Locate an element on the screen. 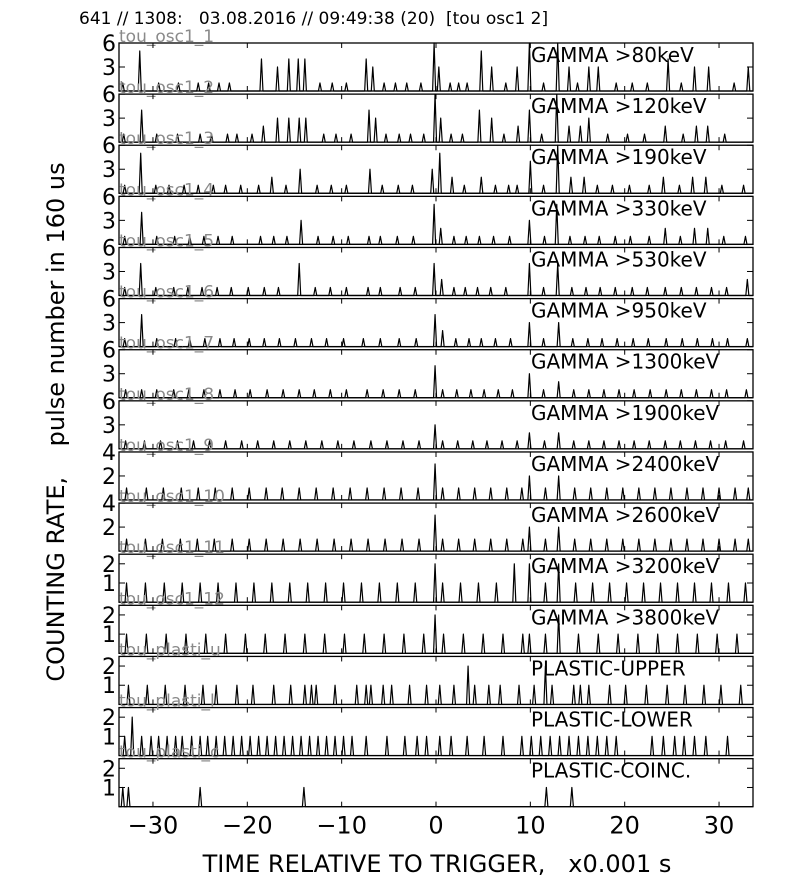 This screenshot has height=882, width=792. panel-energy-label: GAMMA >3200keV is located at coordinates (625, 566).